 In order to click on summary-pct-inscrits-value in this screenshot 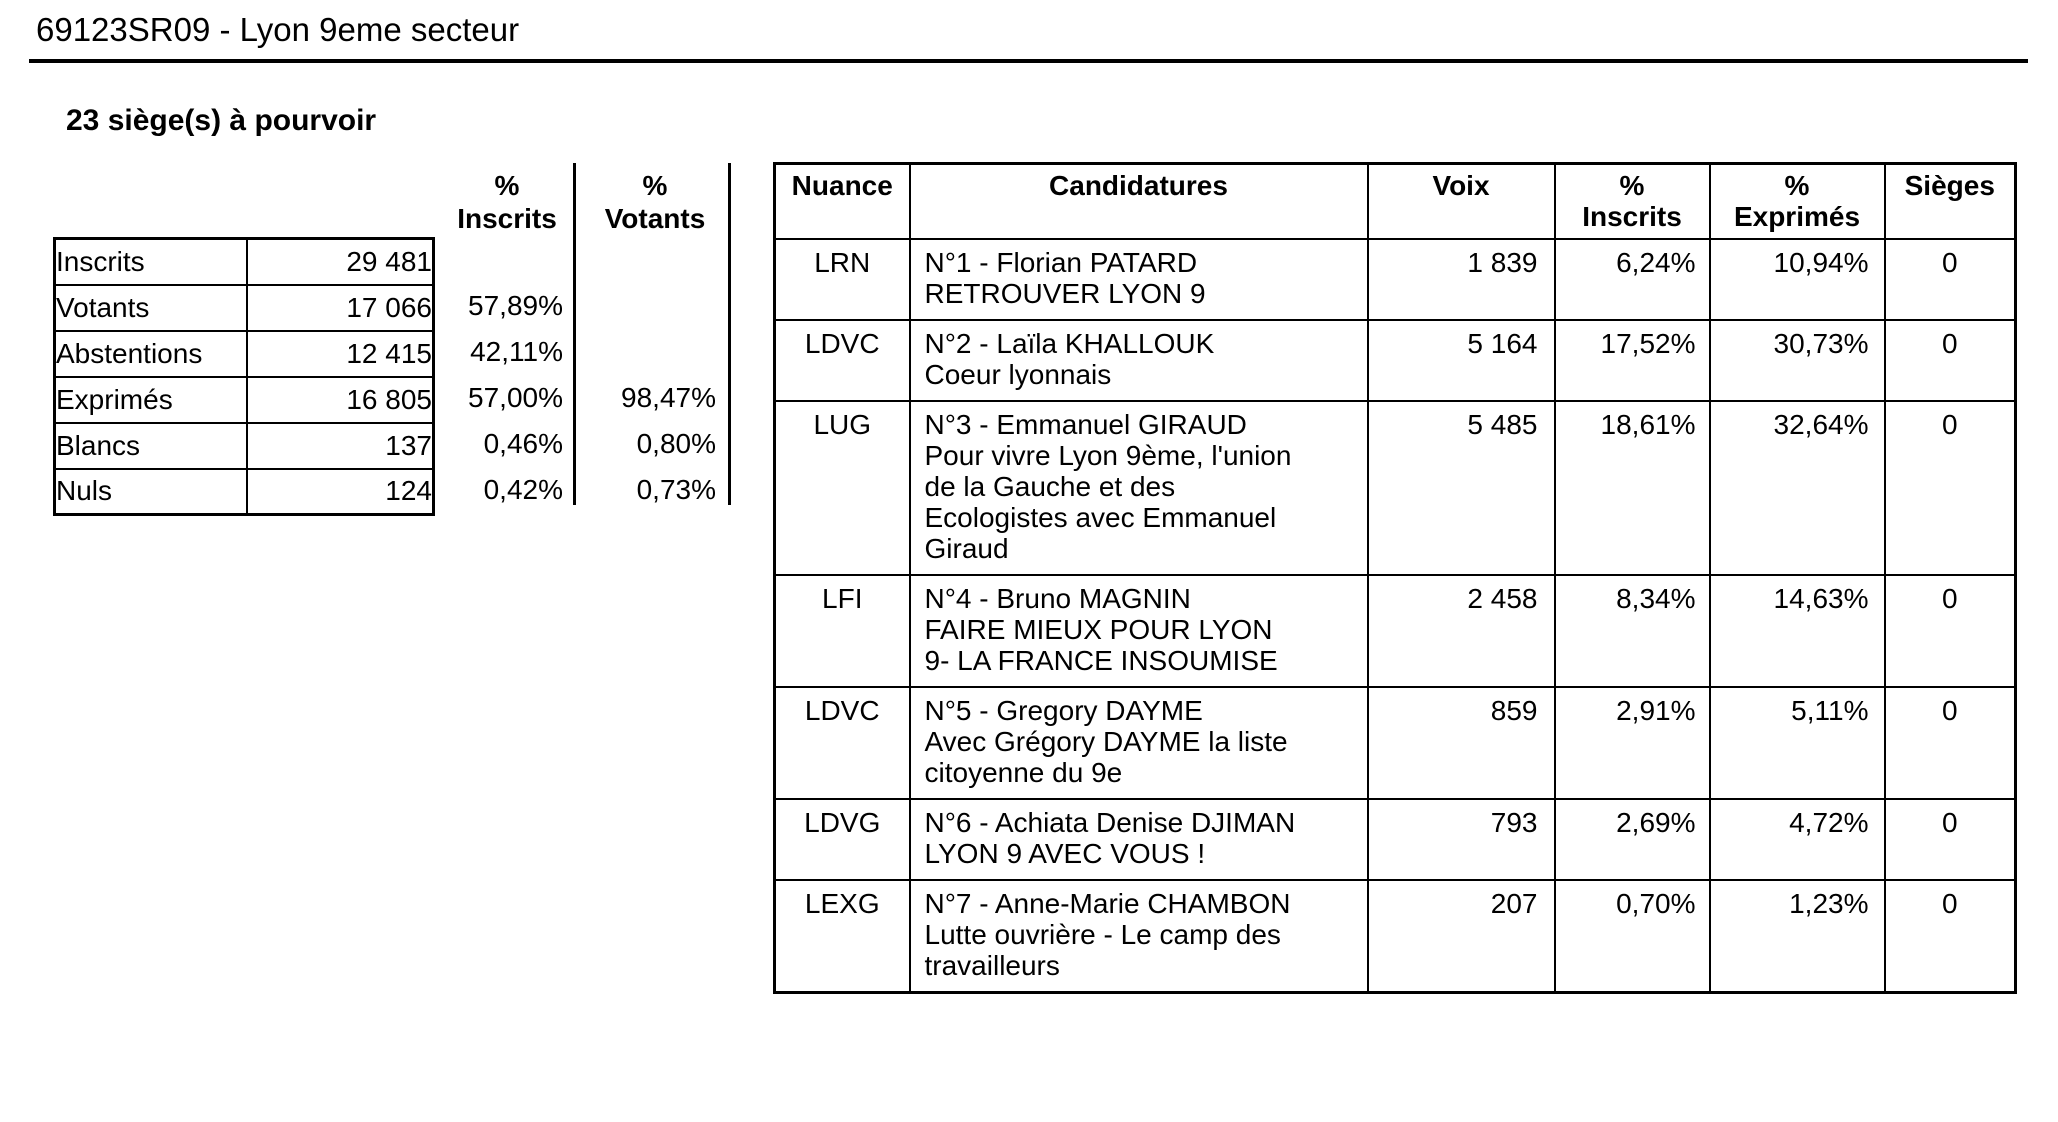, I will do `click(500, 260)`.